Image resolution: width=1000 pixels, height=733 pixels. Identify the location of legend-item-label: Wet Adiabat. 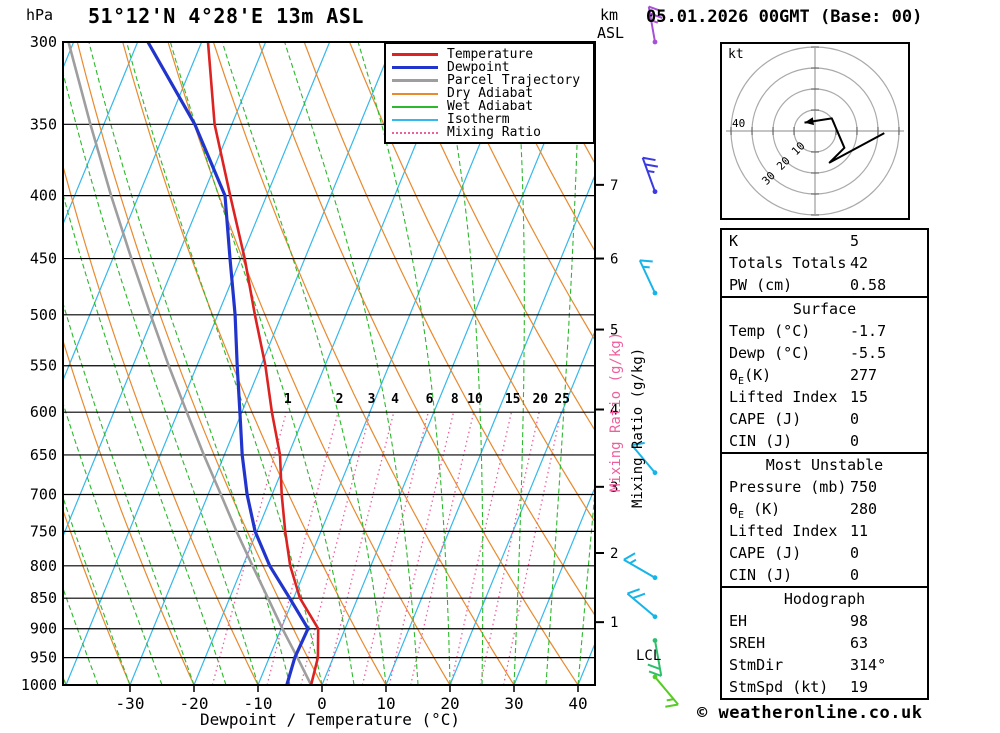
(490, 106).